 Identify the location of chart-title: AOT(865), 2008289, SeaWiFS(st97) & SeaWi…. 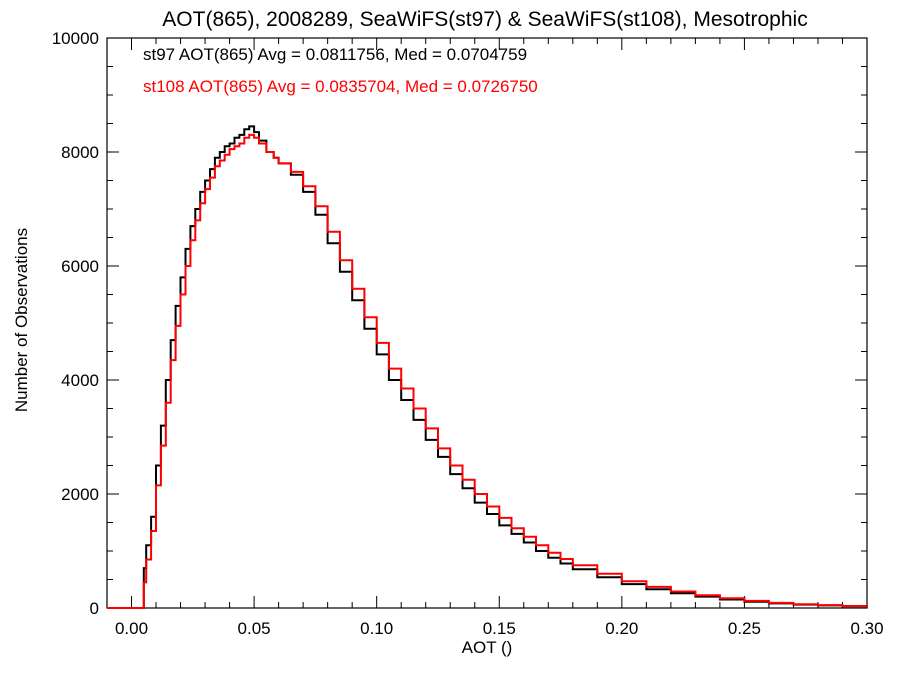
(484, 19).